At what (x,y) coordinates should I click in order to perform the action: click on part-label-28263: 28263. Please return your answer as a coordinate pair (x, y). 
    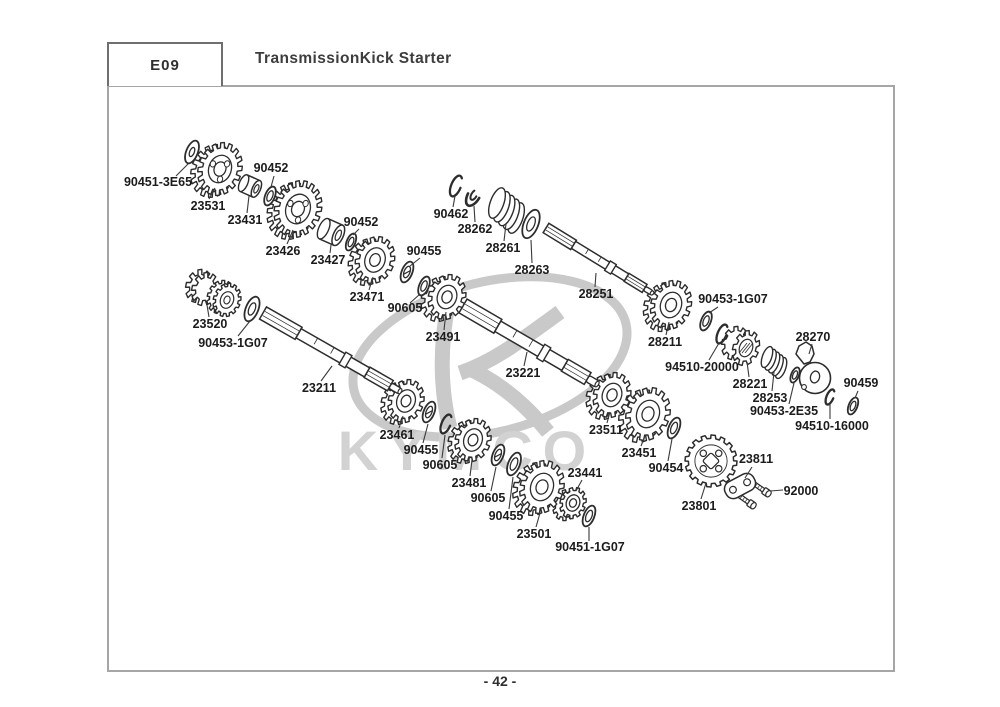
    Looking at the image, I should click on (532, 270).